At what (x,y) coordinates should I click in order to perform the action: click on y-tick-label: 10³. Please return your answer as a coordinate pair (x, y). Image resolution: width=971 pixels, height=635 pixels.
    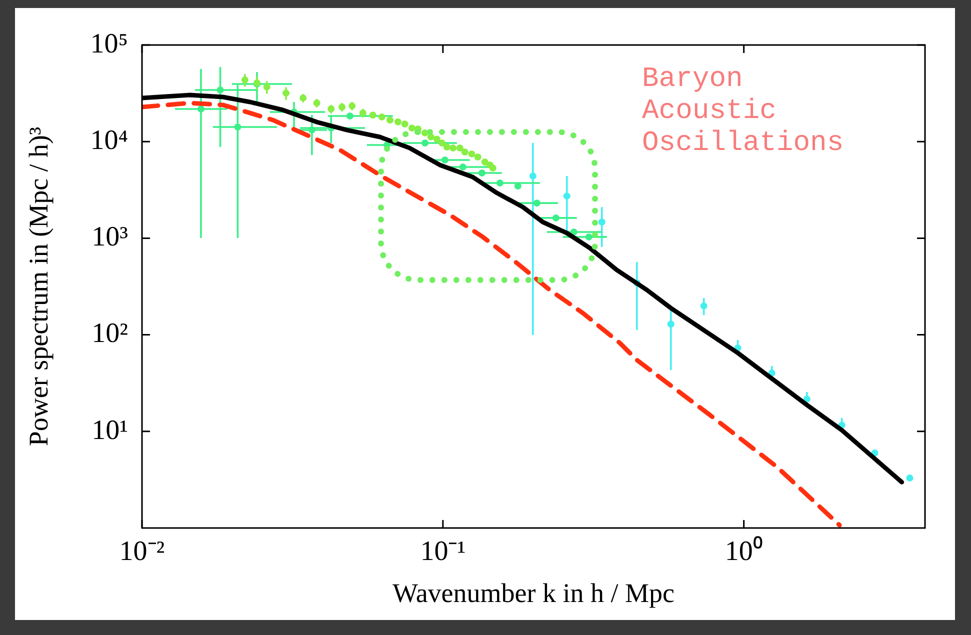
    Looking at the image, I should click on (110, 237).